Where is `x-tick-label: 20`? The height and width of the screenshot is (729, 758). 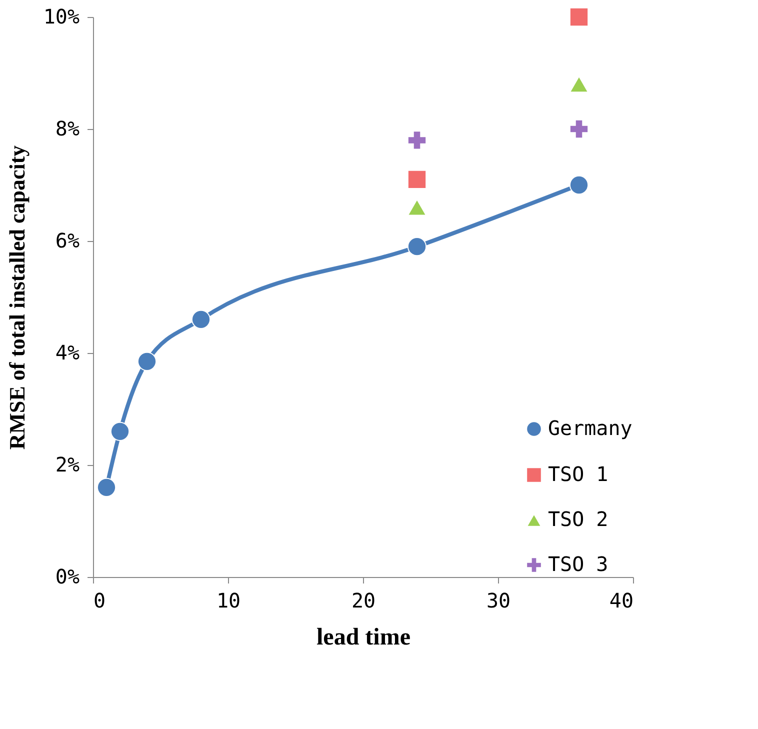 x-tick-label: 20 is located at coordinates (363, 600).